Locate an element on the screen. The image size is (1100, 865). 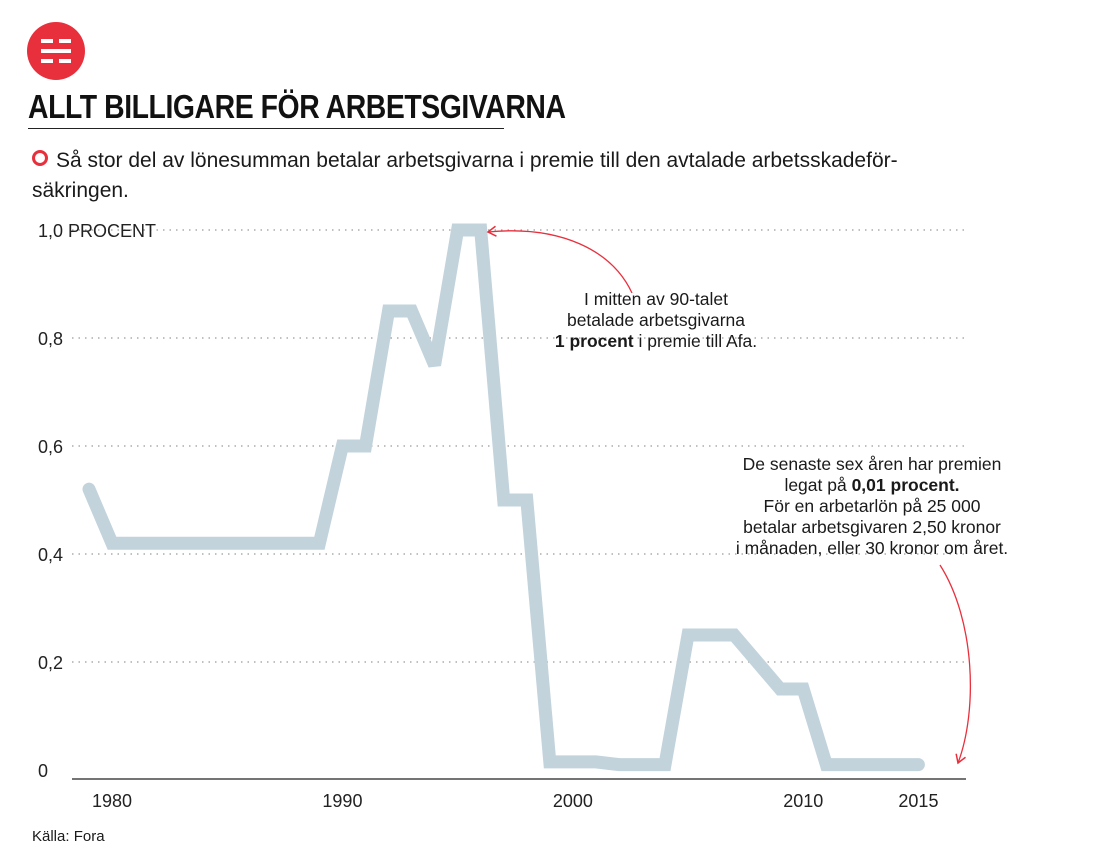
chart-title: ALLT BILLIGARE FÖR ARBETSGIVARNA is located at coordinates (297, 106).